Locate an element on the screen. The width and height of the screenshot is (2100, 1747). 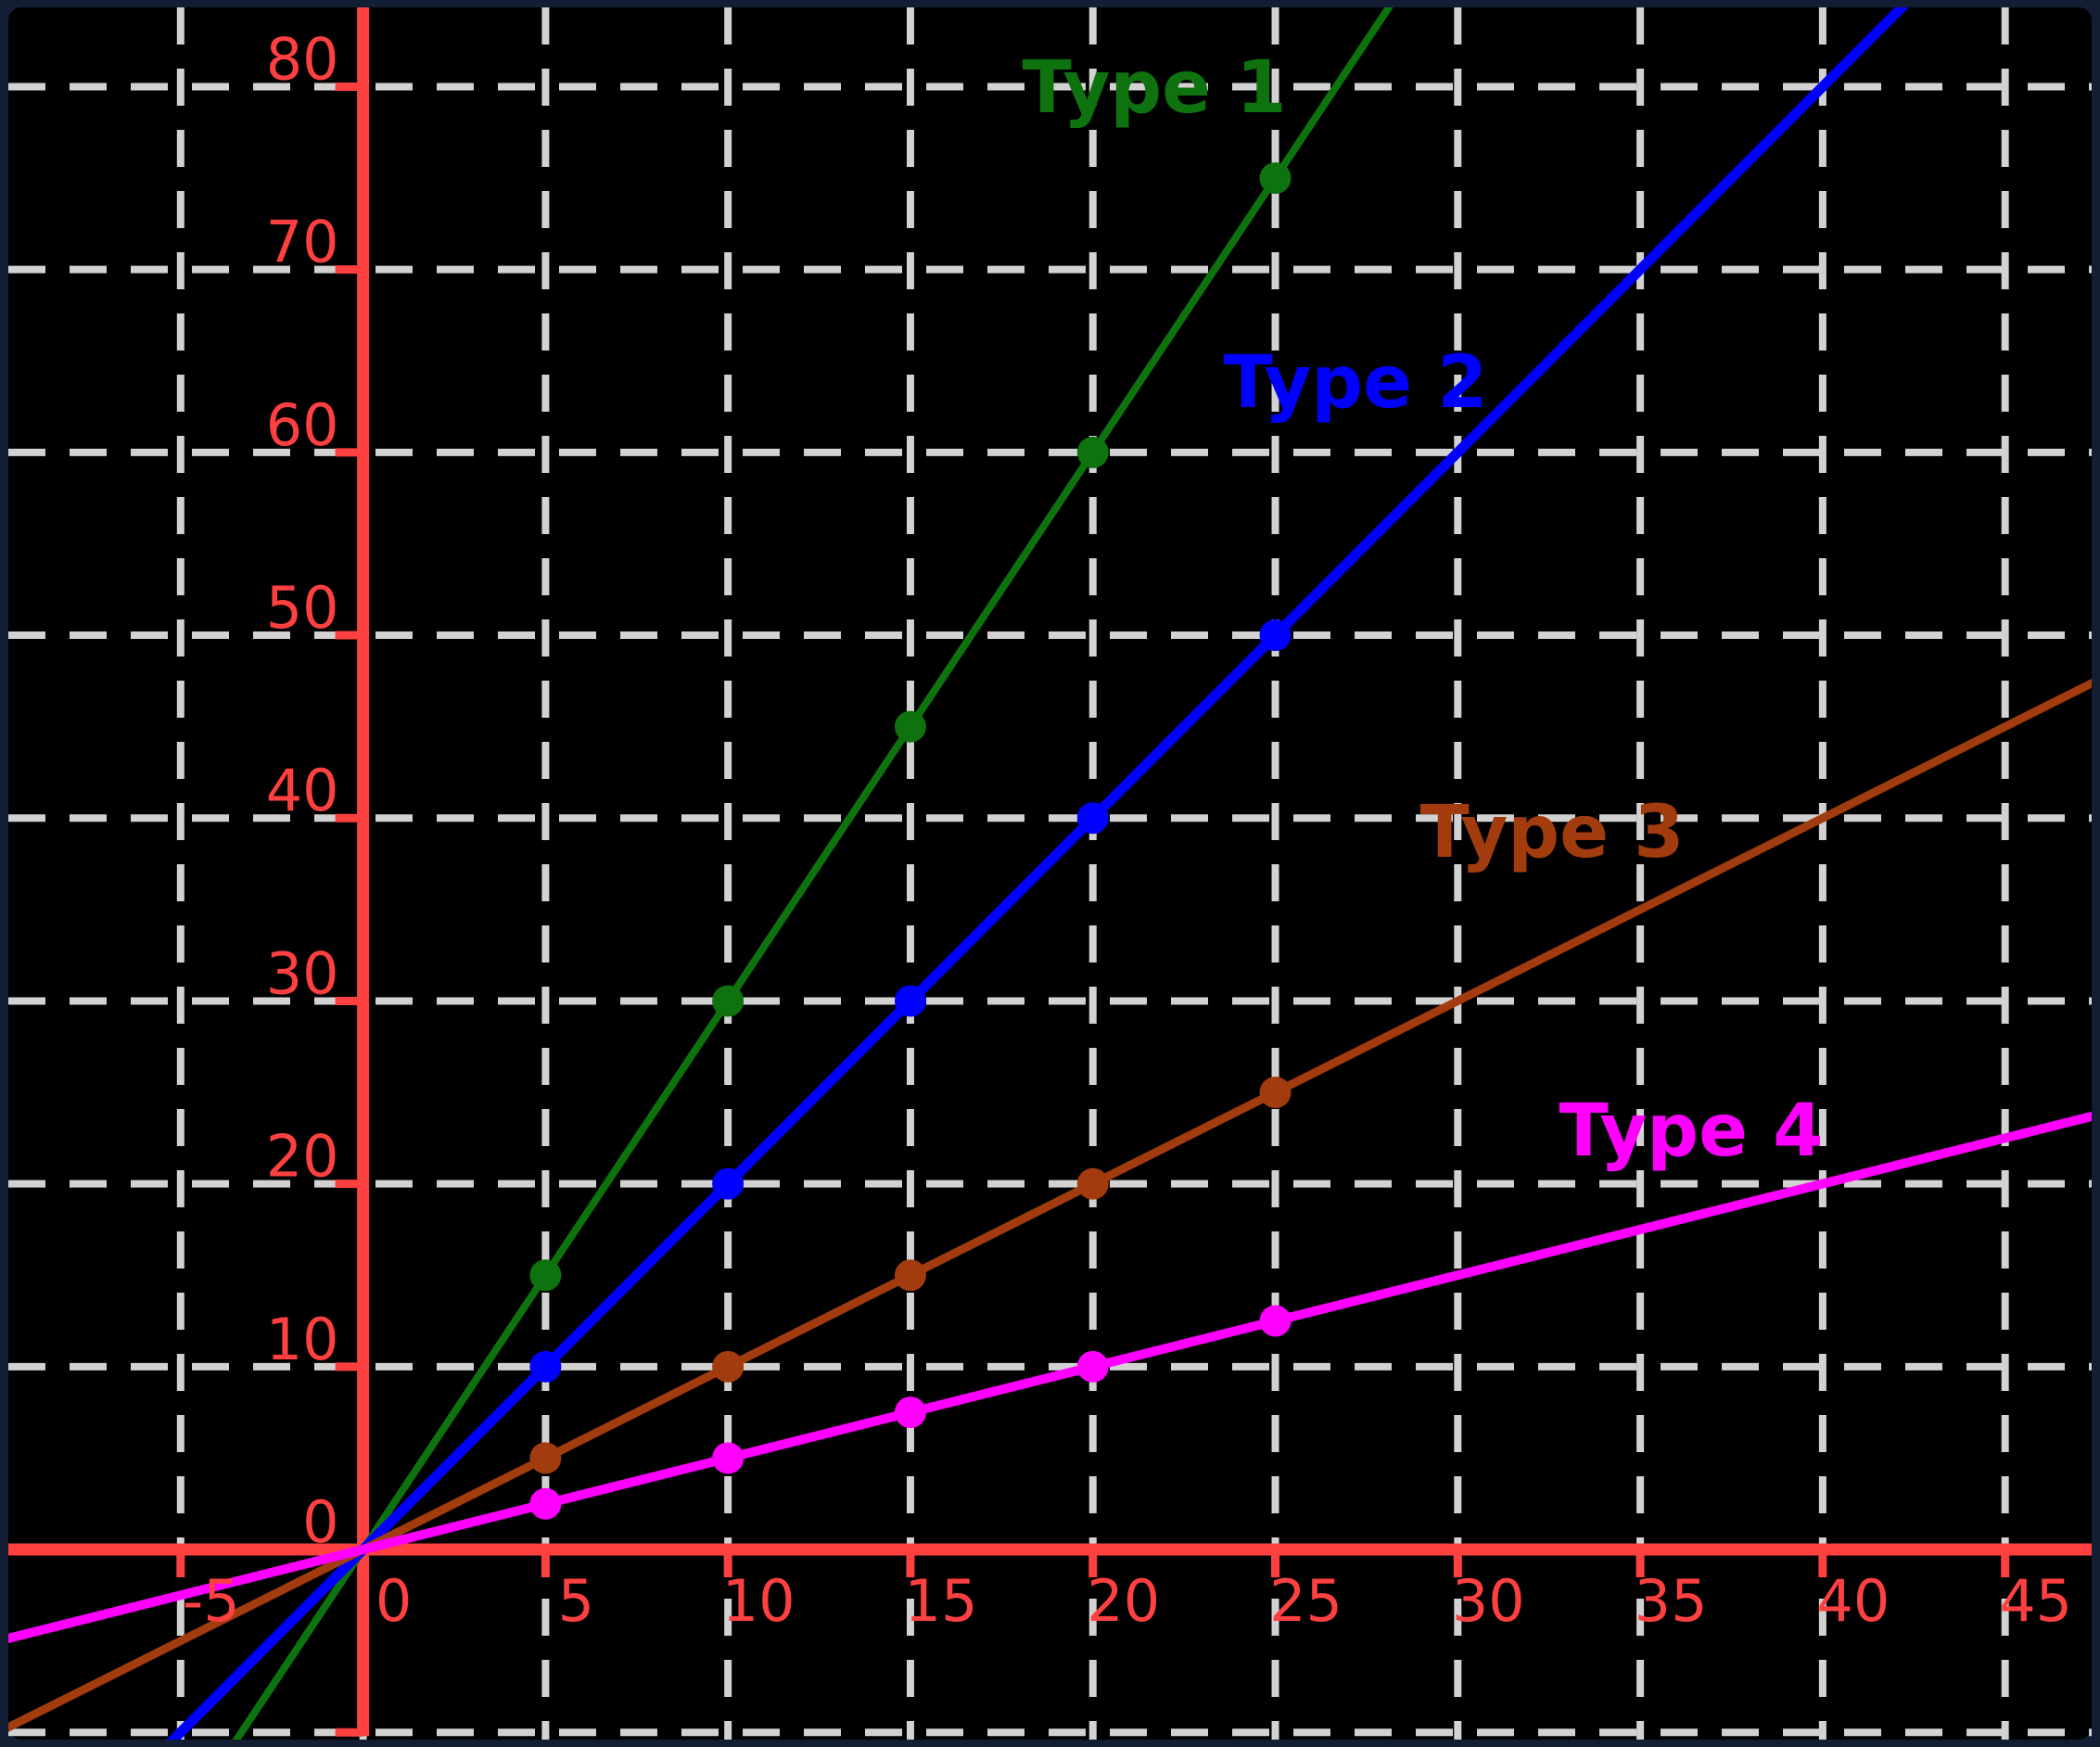
y-tick-label: 80 is located at coordinates (302, 59).